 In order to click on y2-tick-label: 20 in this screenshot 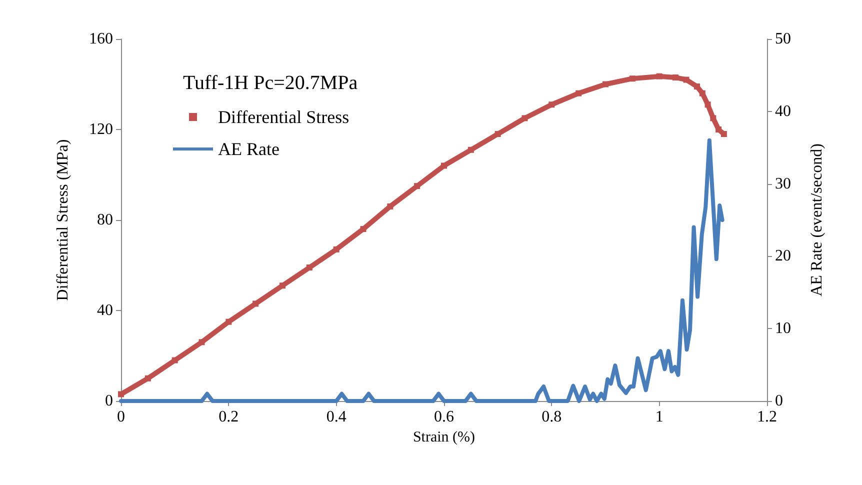, I will do `click(783, 256)`.